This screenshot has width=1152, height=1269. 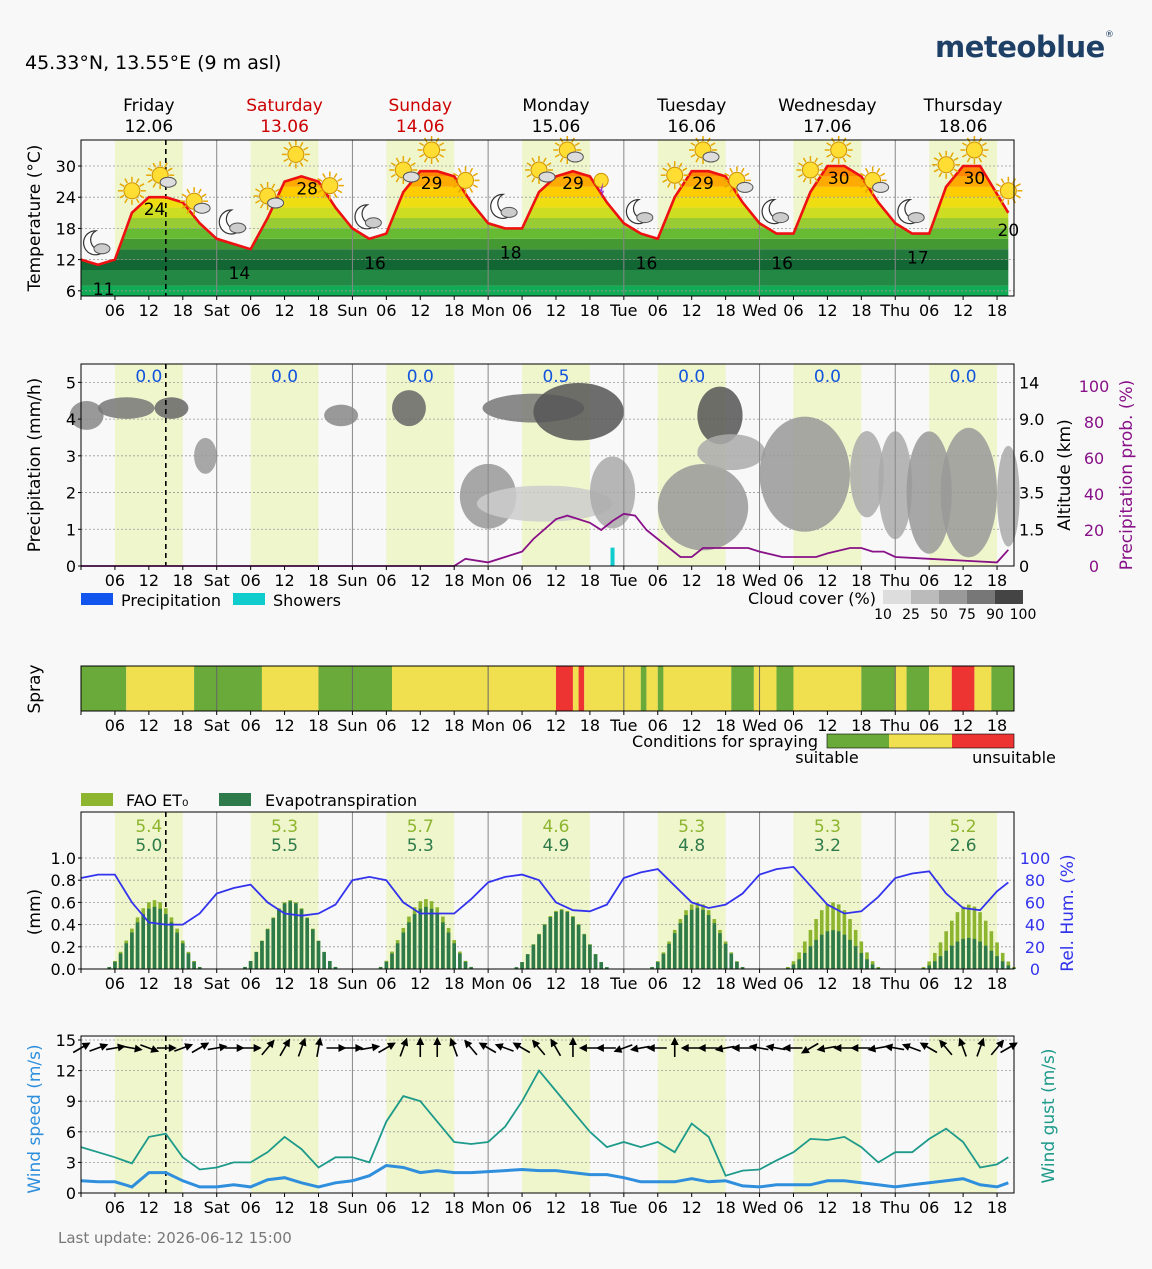 What do you see at coordinates (547, 1114) in the screenshot?
I see `wind-border` at bounding box center [547, 1114].